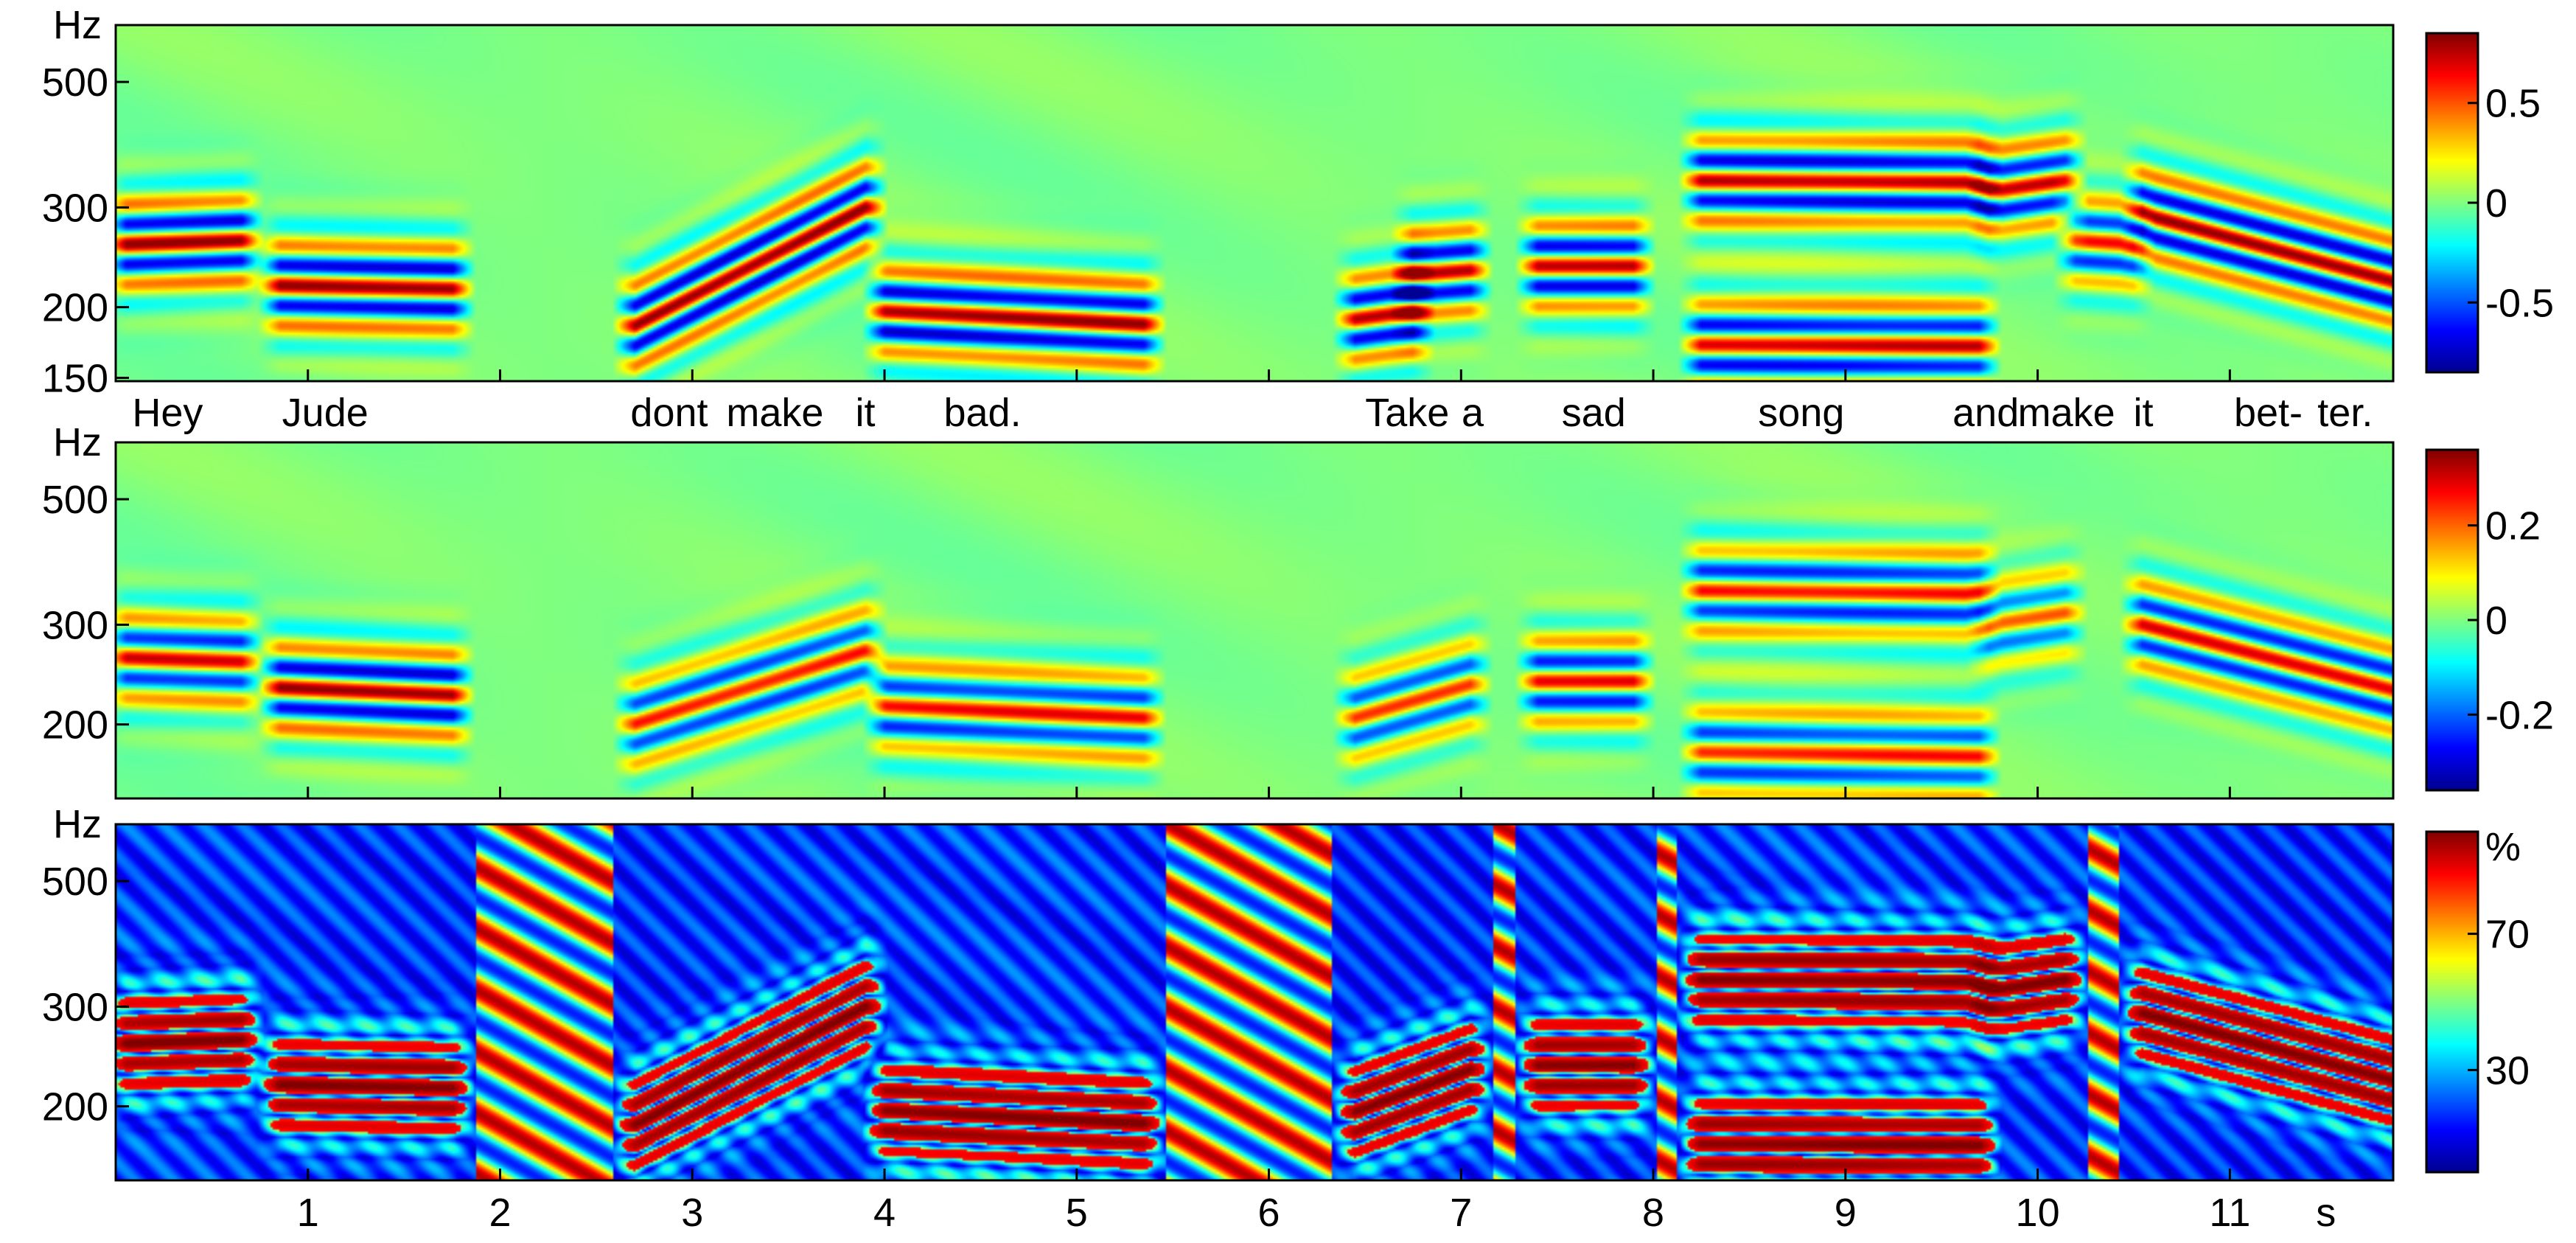  I want to click on panel-2-colorbar, so click(2452, 620).